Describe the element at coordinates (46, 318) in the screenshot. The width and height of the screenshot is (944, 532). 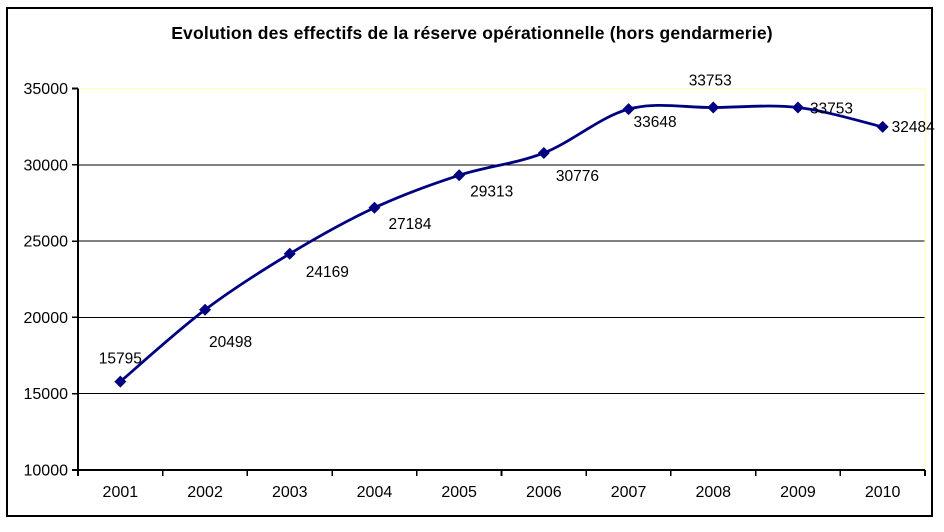
I see `y-axis-tick-label: 20000` at that location.